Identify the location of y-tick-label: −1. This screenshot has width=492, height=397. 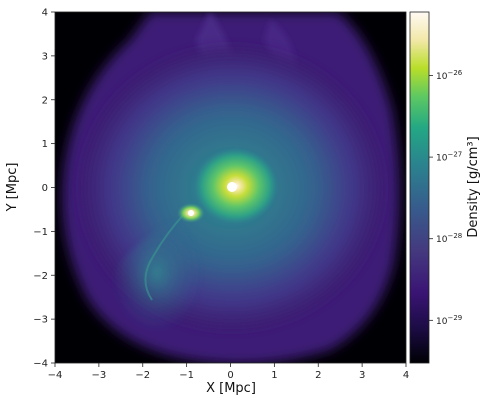
(40, 232).